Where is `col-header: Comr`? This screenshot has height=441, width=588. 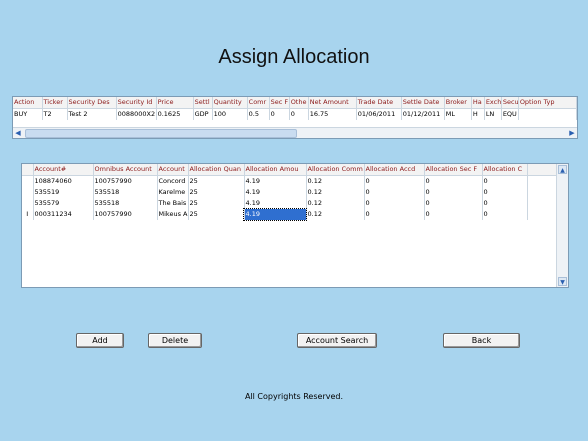
col-header: Comr is located at coordinates (258, 103).